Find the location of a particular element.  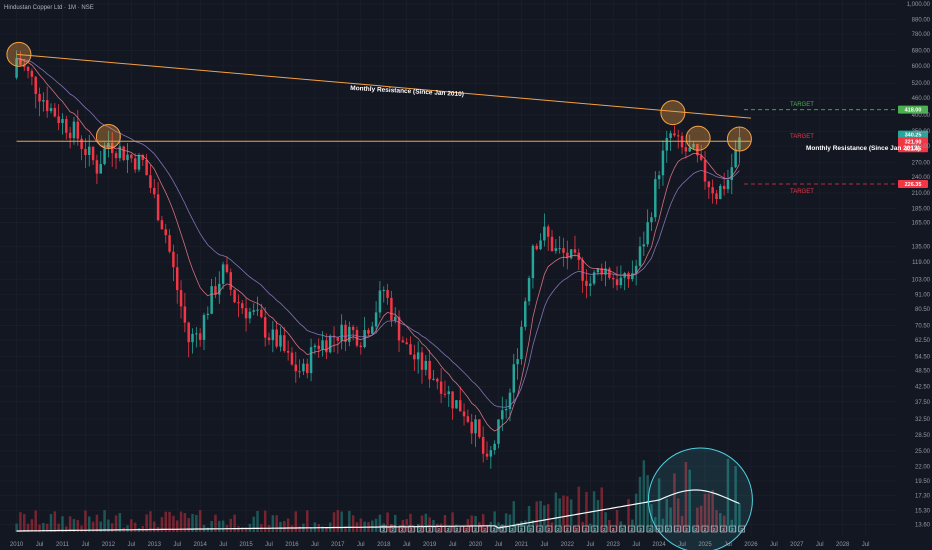

price-tick: 780.00 is located at coordinates (921, 35).